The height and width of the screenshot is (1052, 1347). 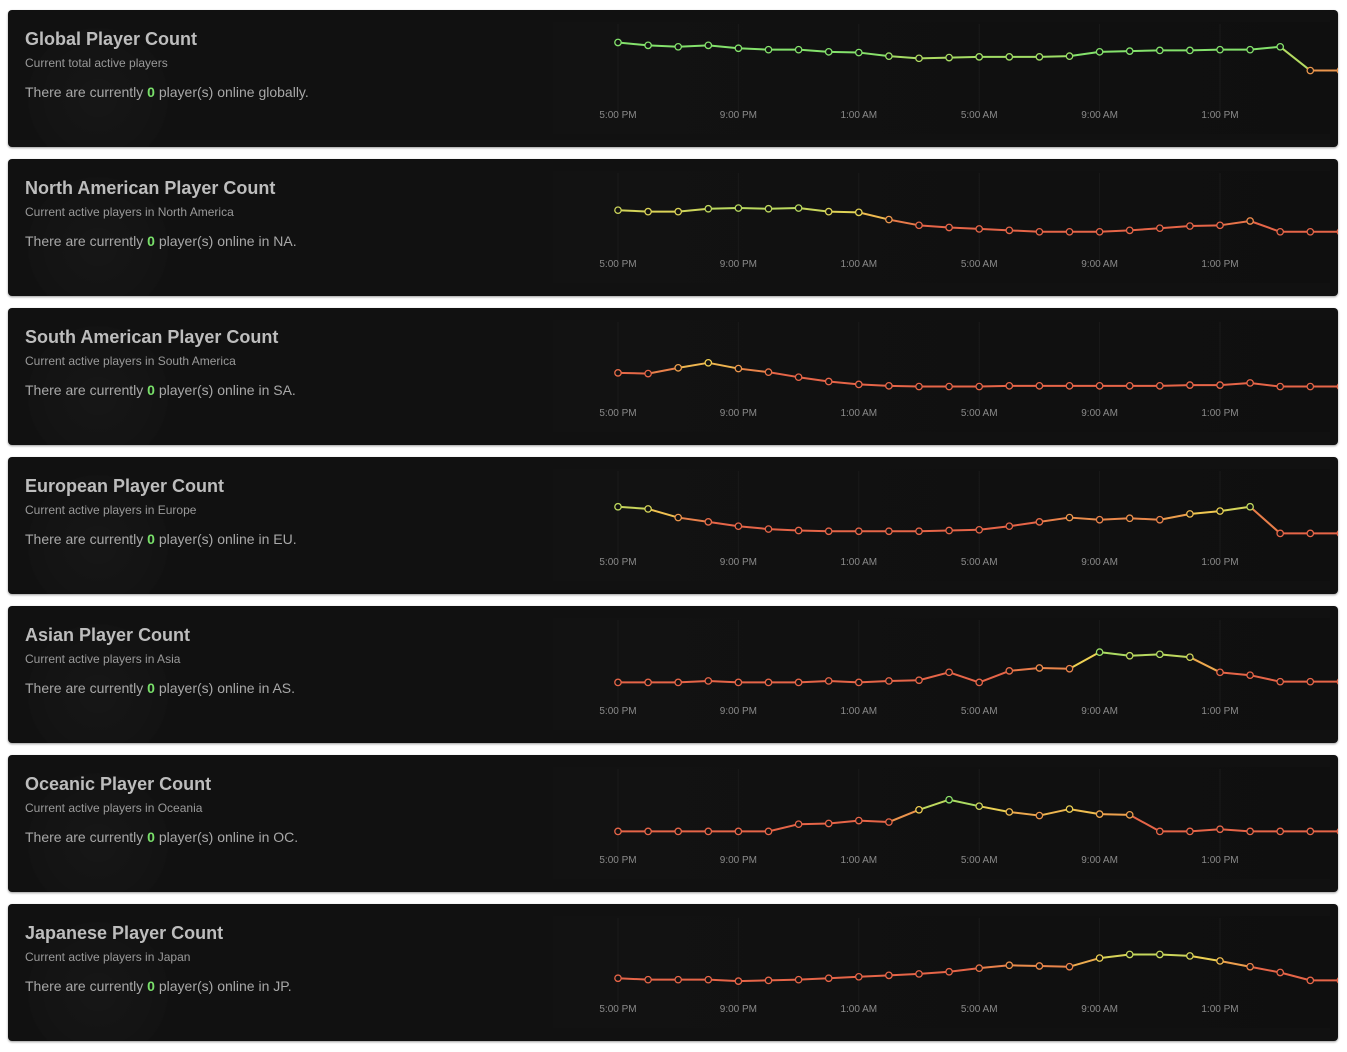 I want to click on flag-watermark, so click(x=98, y=534).